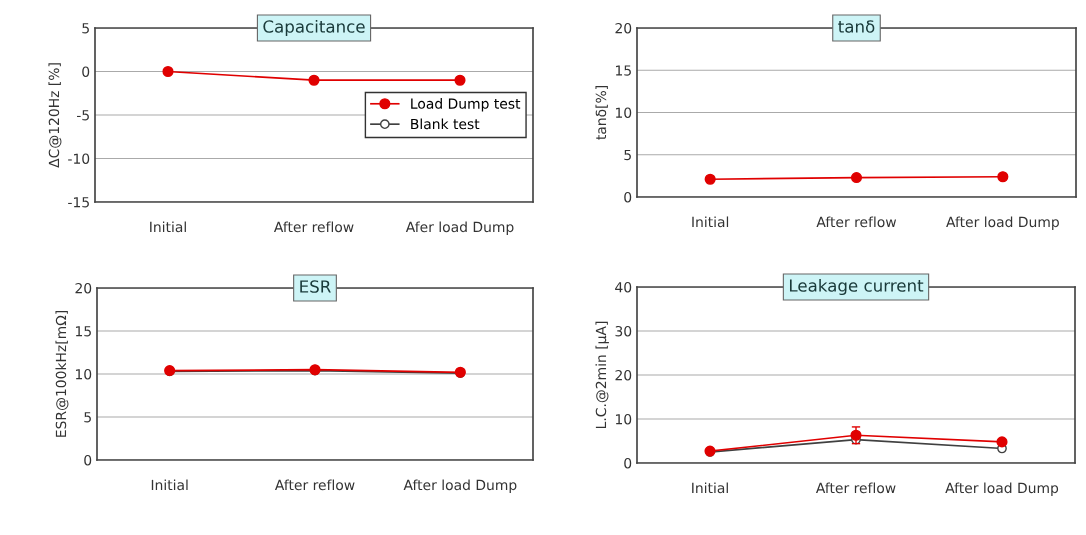  Describe the element at coordinates (445, 124) in the screenshot. I see `legend-label: Blank test` at that location.